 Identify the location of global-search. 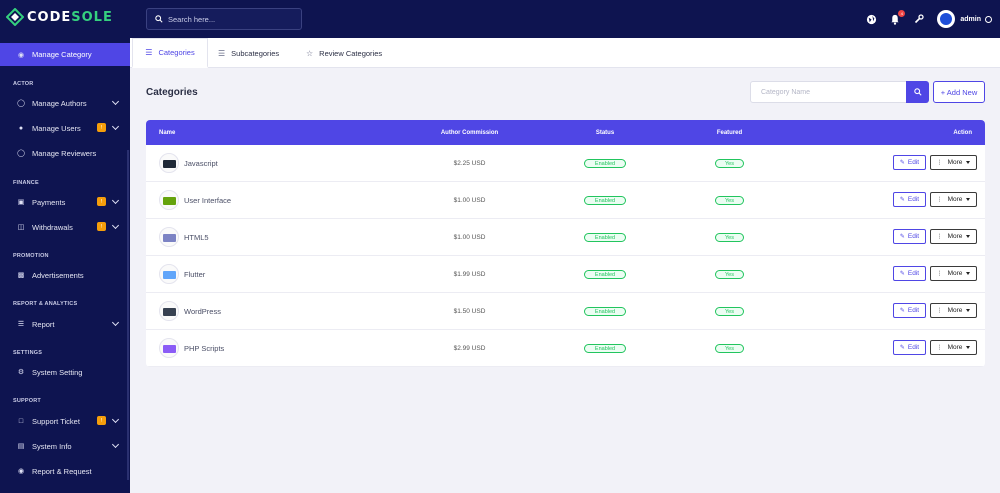
(224, 19).